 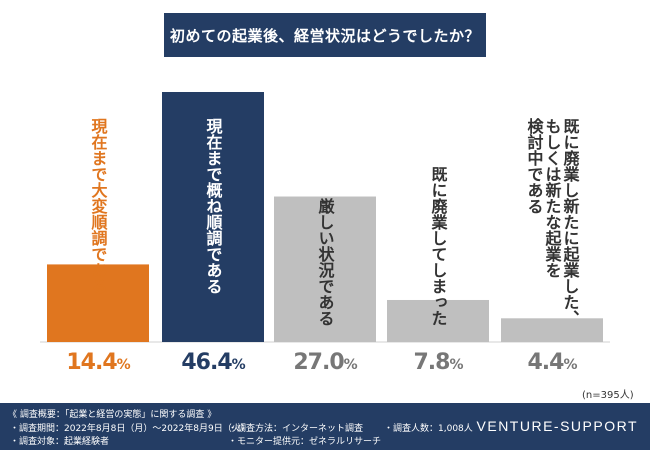 I want to click on survey-provider: ・モニター提供元：ゼネラルリサーチ, so click(x=305, y=442).